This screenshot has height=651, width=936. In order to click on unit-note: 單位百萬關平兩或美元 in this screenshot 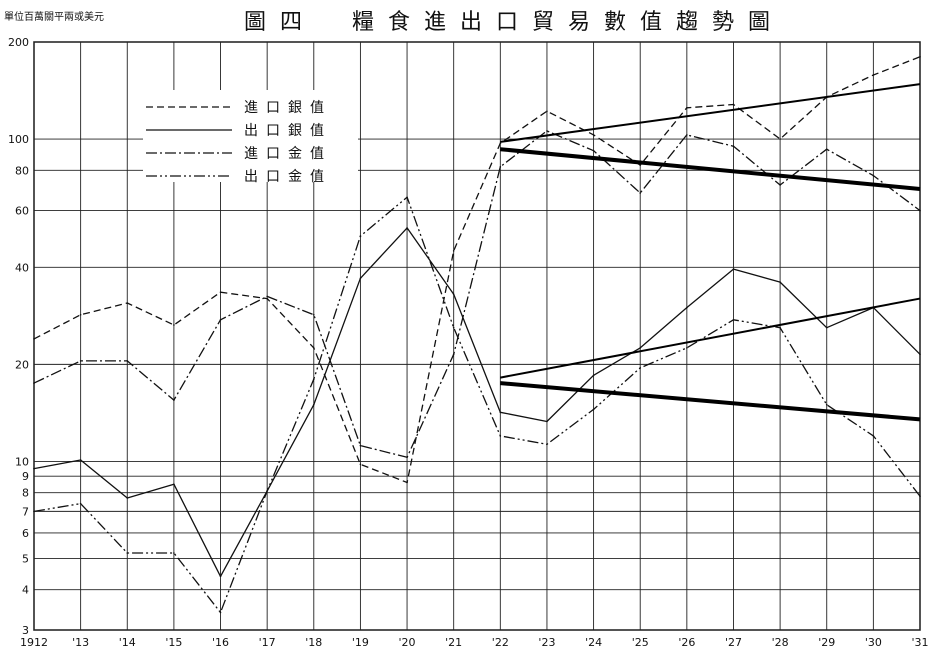, I will do `click(54, 17)`.